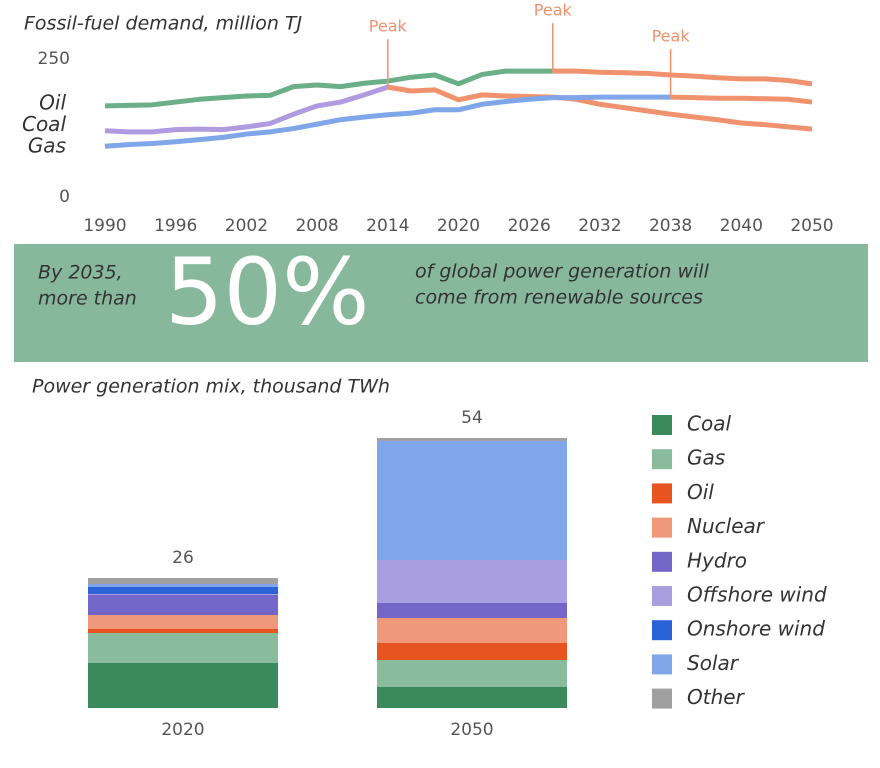 This screenshot has height=768, width=880. I want to click on x-tick-label: 2038, so click(670, 226).